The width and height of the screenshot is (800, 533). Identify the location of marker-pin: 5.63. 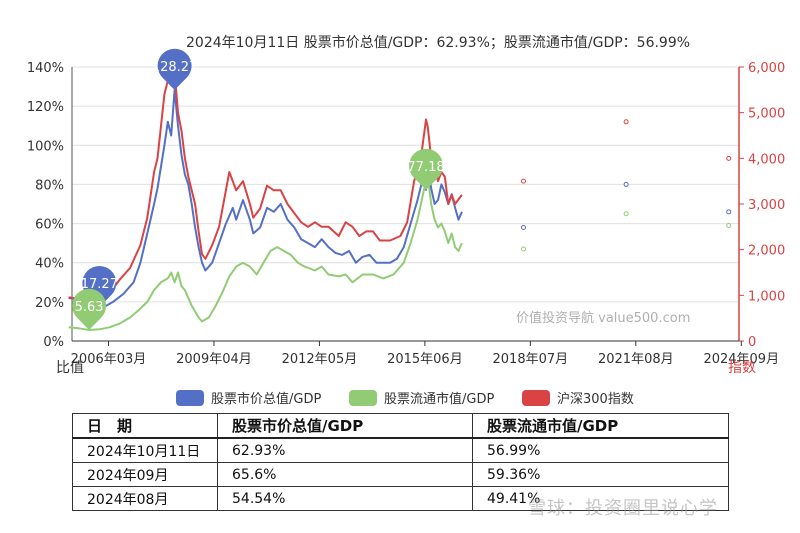
(89, 309).